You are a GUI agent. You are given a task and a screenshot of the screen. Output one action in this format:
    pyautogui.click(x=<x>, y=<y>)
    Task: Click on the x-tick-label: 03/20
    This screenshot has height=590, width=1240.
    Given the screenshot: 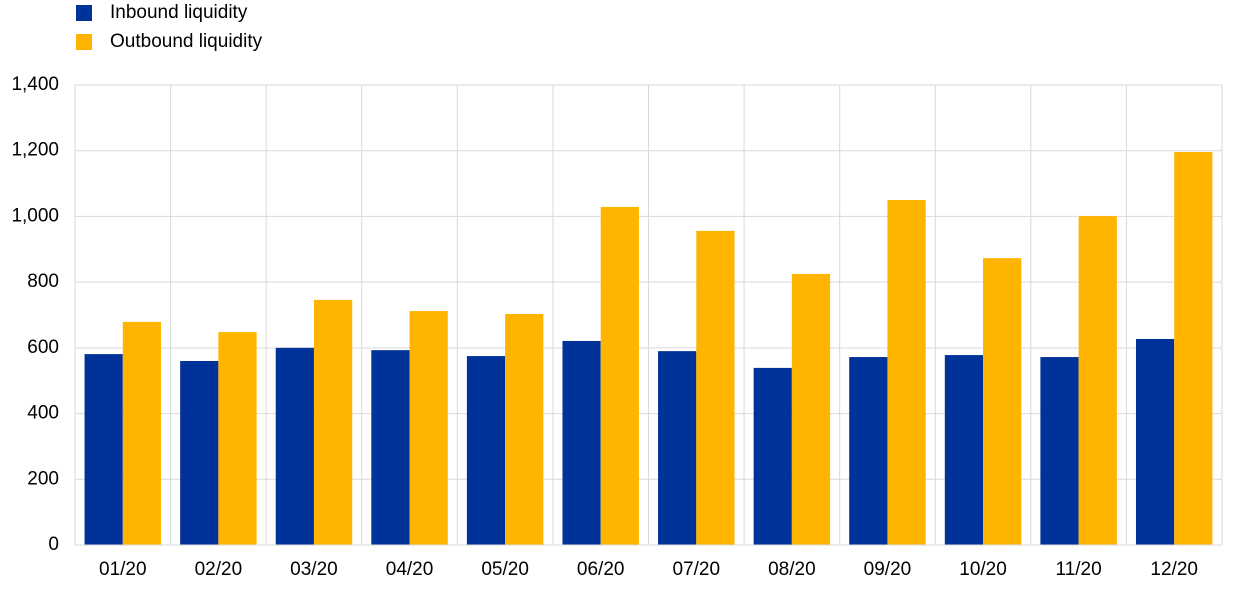 What is the action you would take?
    pyautogui.click(x=314, y=569)
    